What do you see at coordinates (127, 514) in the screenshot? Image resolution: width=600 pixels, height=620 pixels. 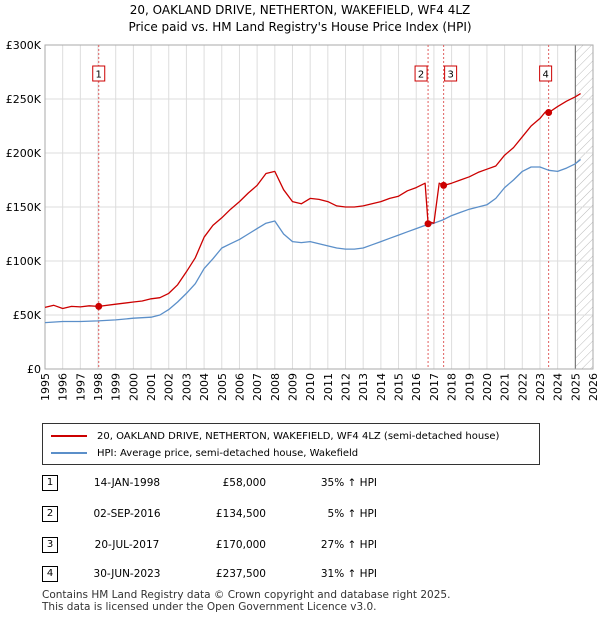 I see `sale-date: 02-SEP-2016` at bounding box center [127, 514].